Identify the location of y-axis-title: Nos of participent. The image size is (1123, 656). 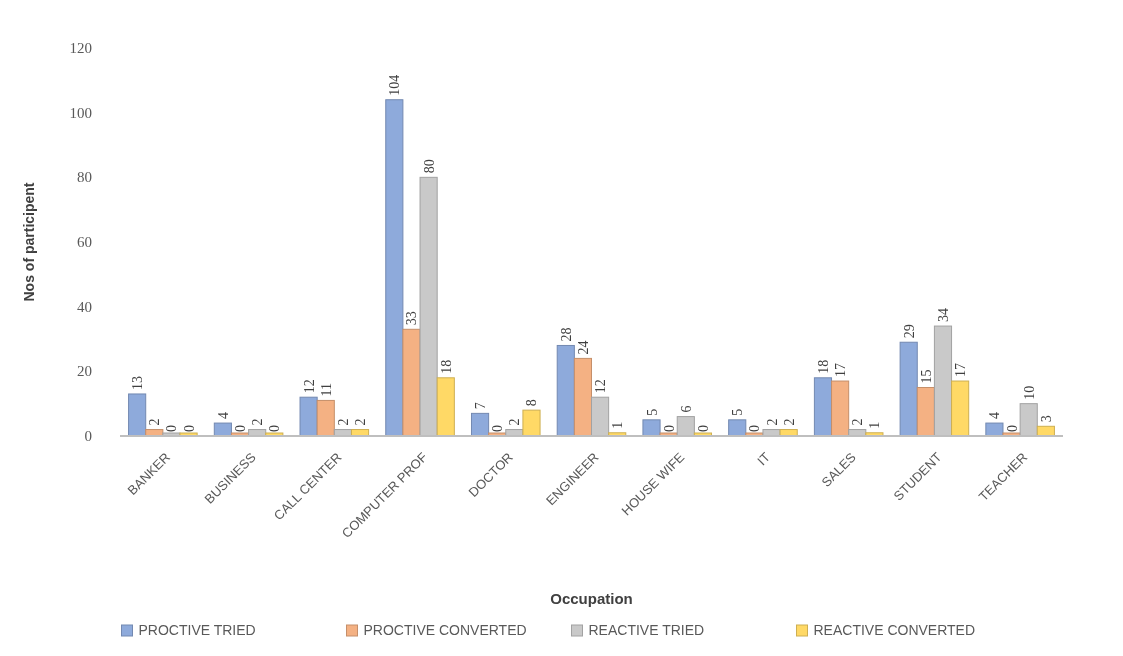
(29, 242).